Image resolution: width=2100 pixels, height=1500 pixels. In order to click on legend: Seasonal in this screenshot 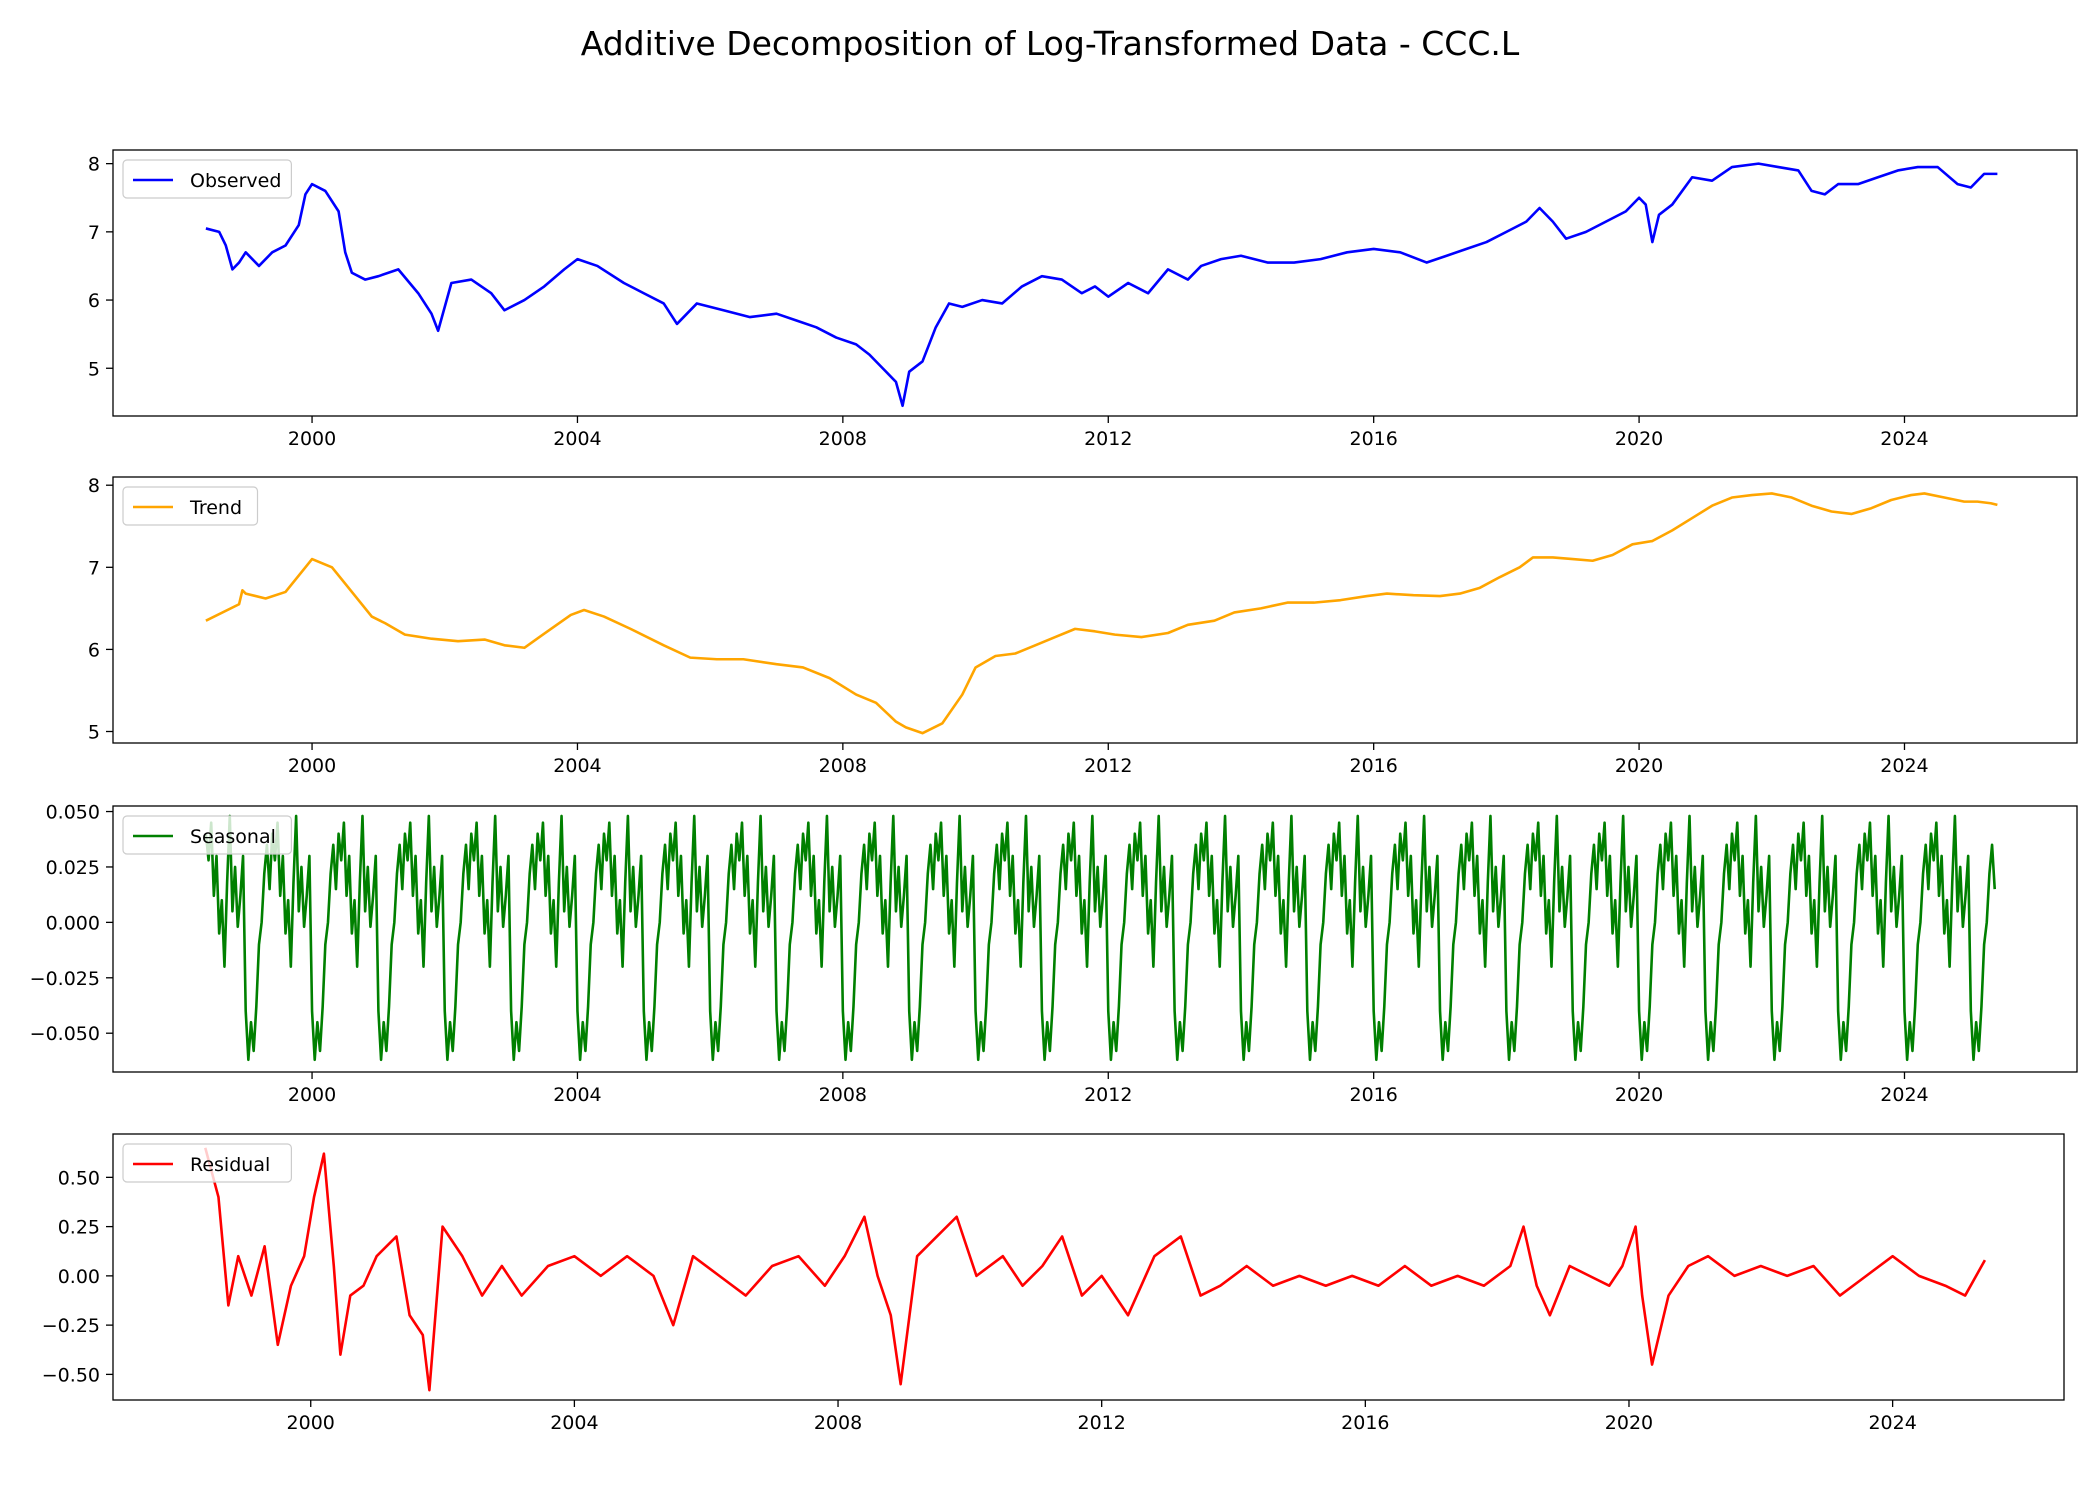, I will do `click(207, 835)`.